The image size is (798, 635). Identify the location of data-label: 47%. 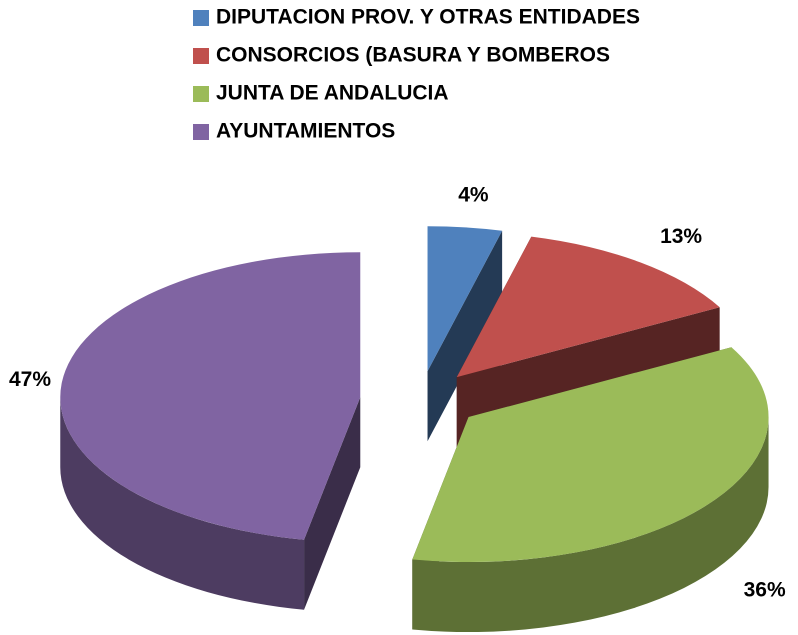
(30, 379).